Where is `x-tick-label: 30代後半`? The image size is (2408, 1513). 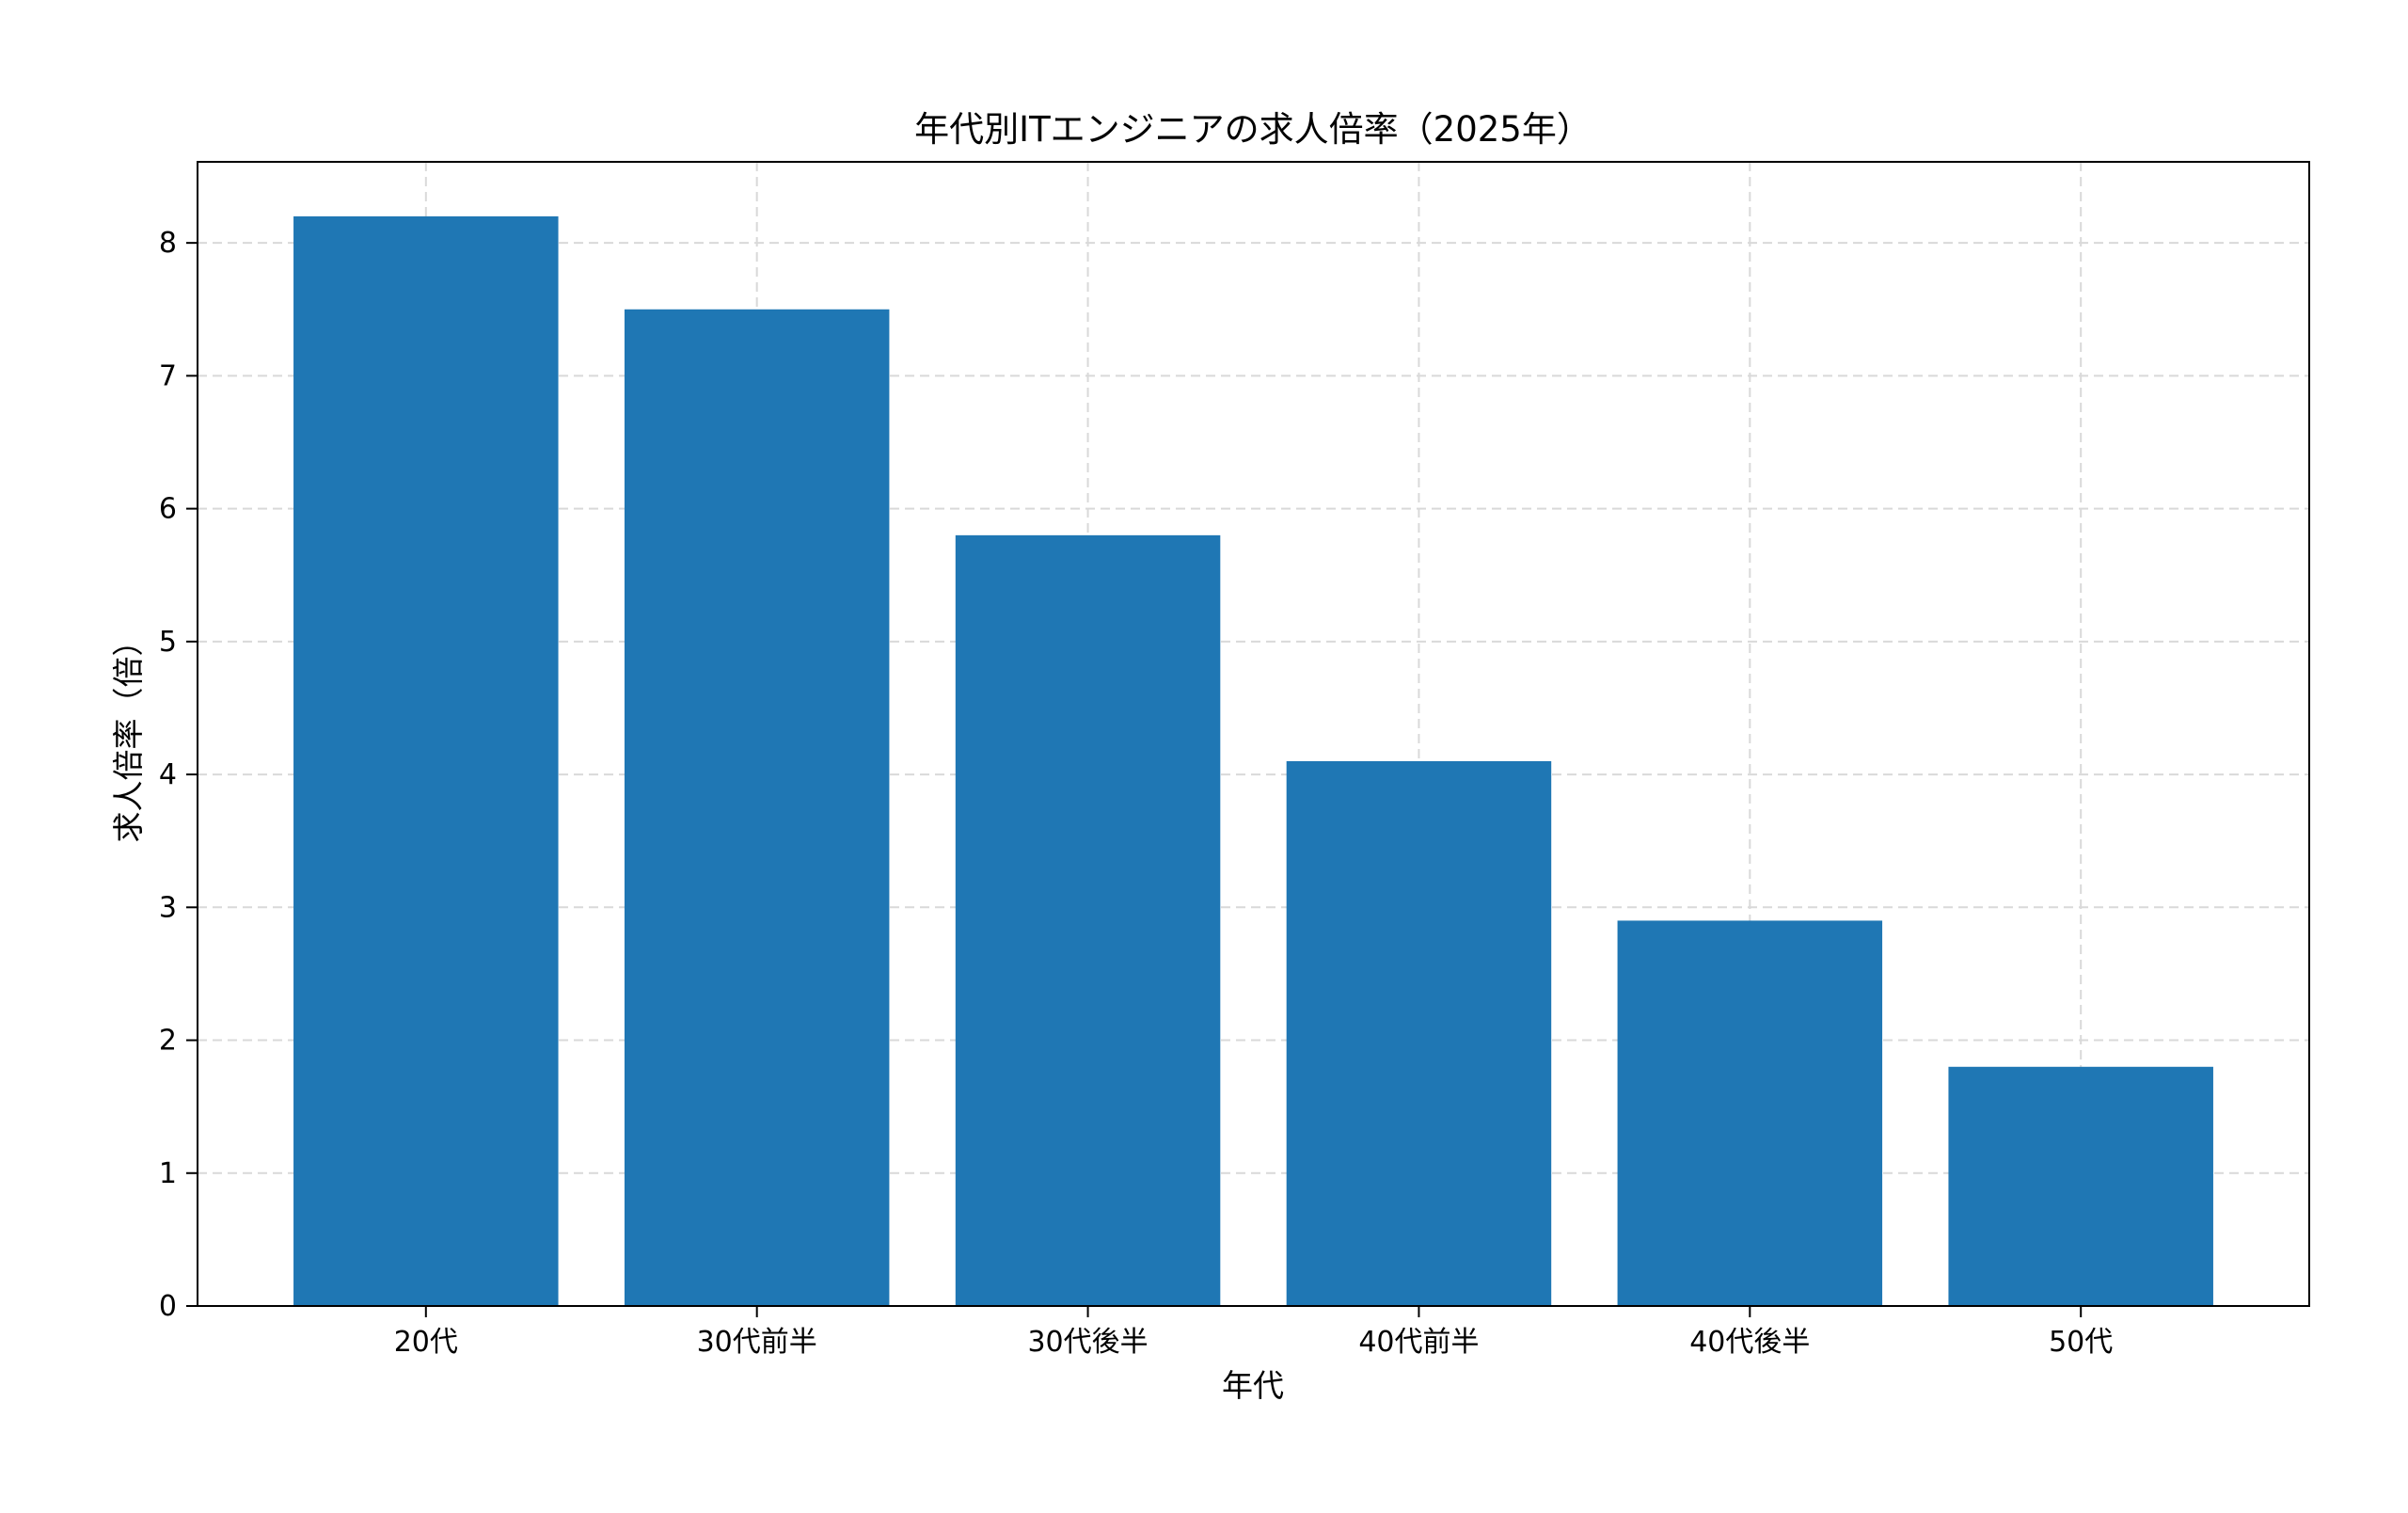 x-tick-label: 30代後半 is located at coordinates (1088, 1342).